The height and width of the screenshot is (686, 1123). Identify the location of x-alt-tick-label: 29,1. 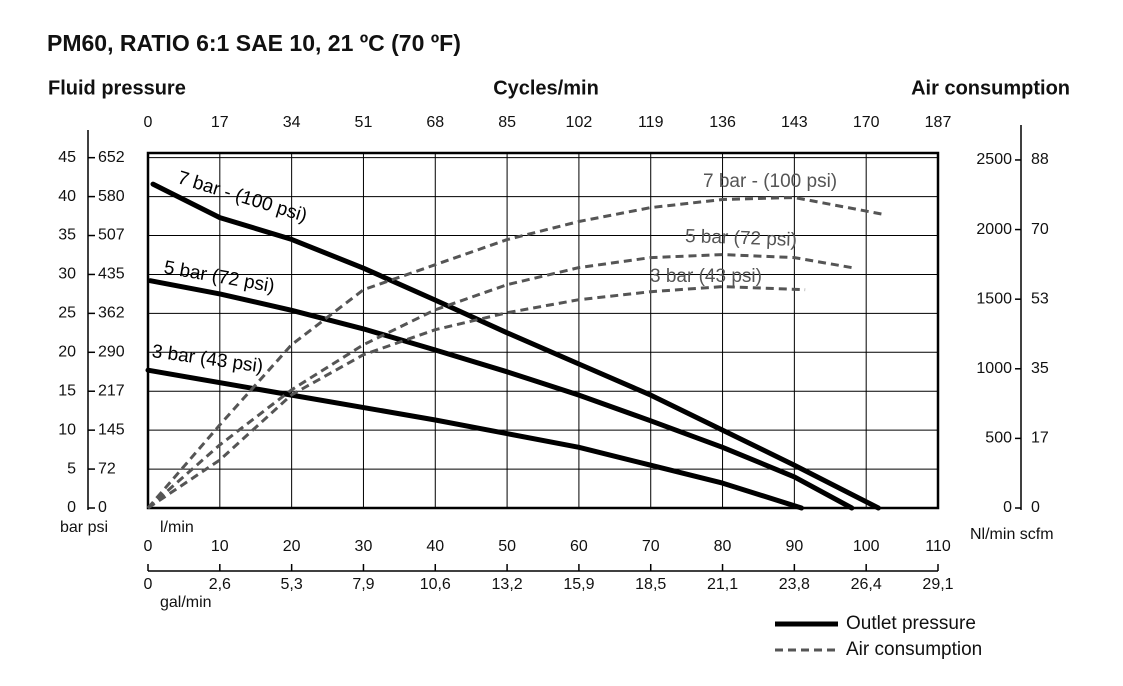
(937, 584).